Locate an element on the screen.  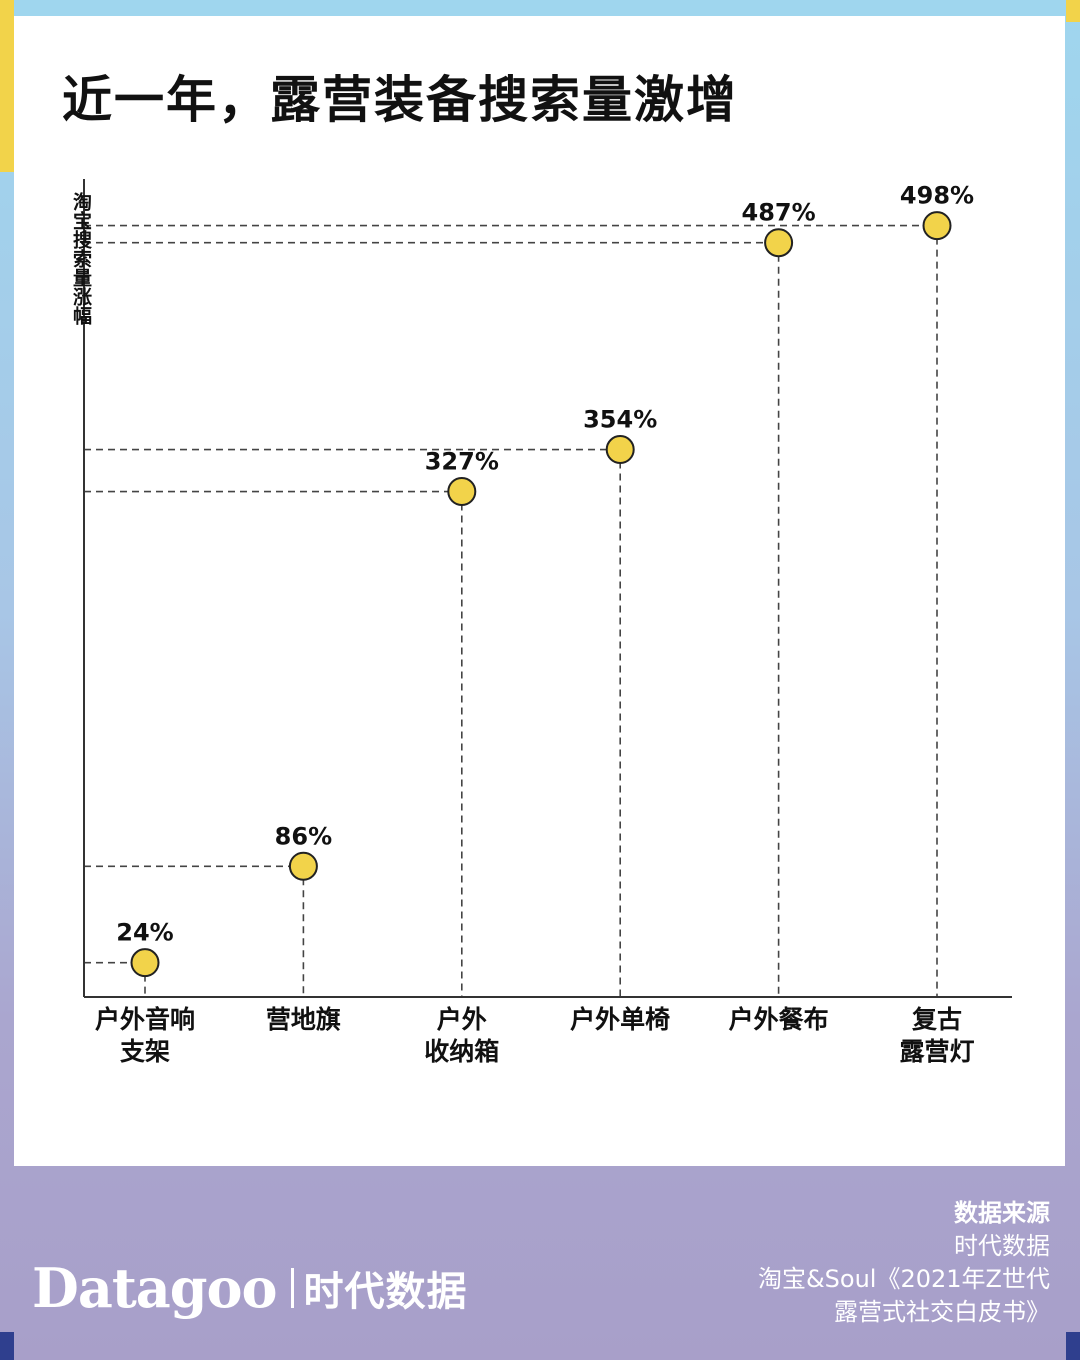
source-line: 露营式社交白皮书》 is located at coordinates (942, 1312).